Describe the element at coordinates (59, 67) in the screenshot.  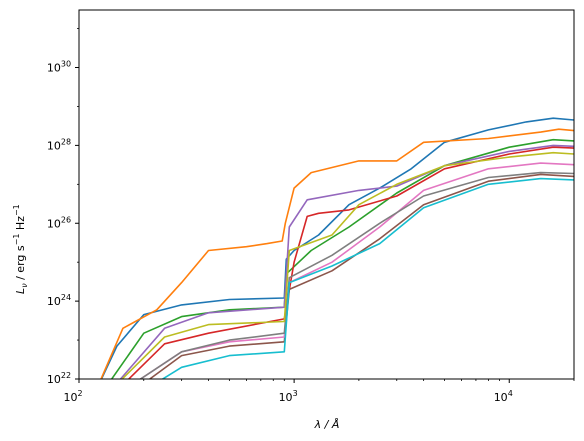
I see `y-tick-label-30: 1030` at that location.